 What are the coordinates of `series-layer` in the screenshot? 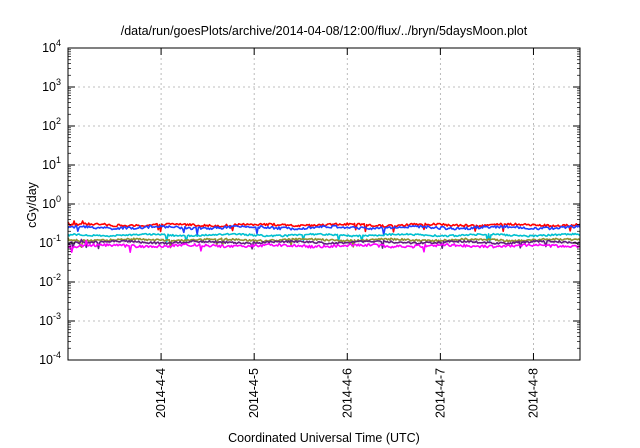 It's located at (324, 236).